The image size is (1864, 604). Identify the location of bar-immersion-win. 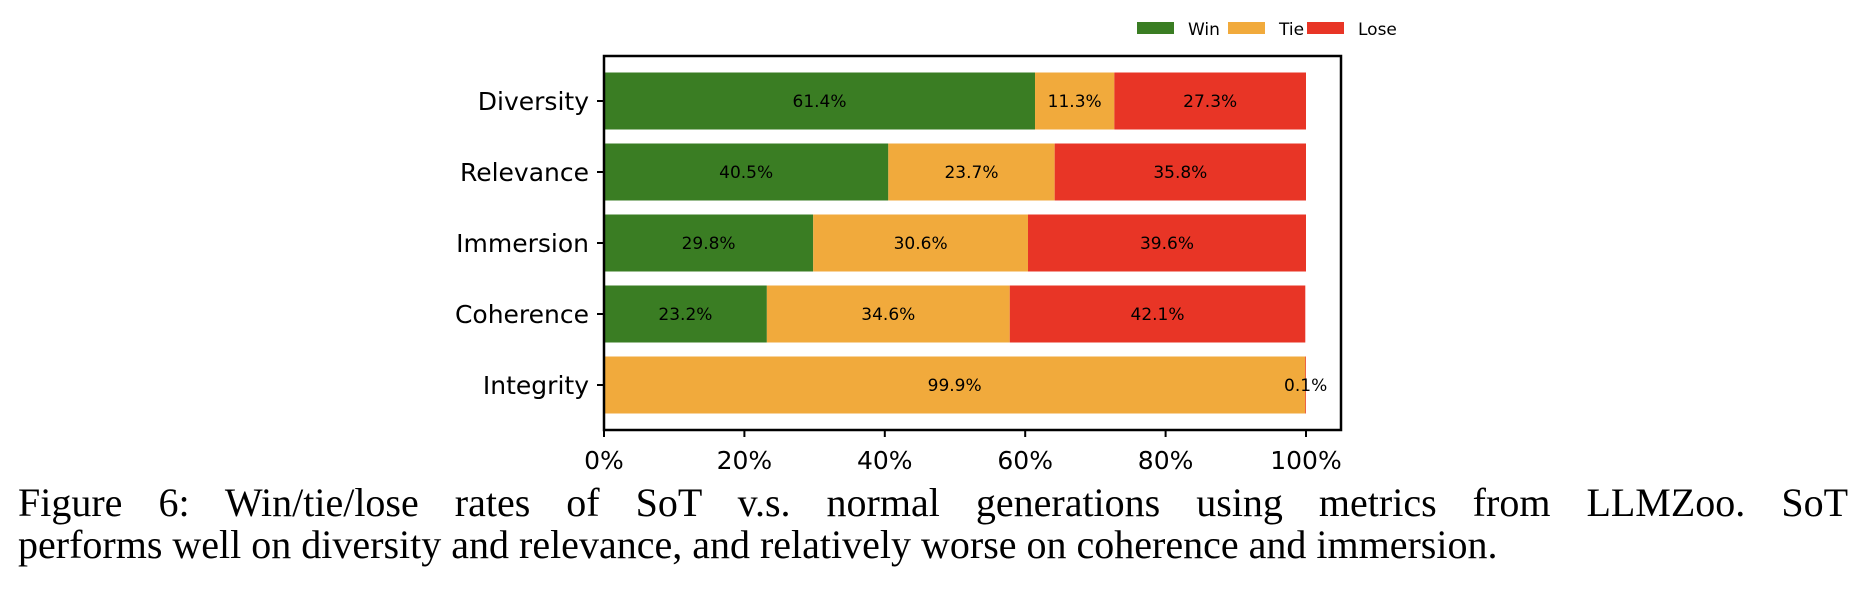
(709, 243).